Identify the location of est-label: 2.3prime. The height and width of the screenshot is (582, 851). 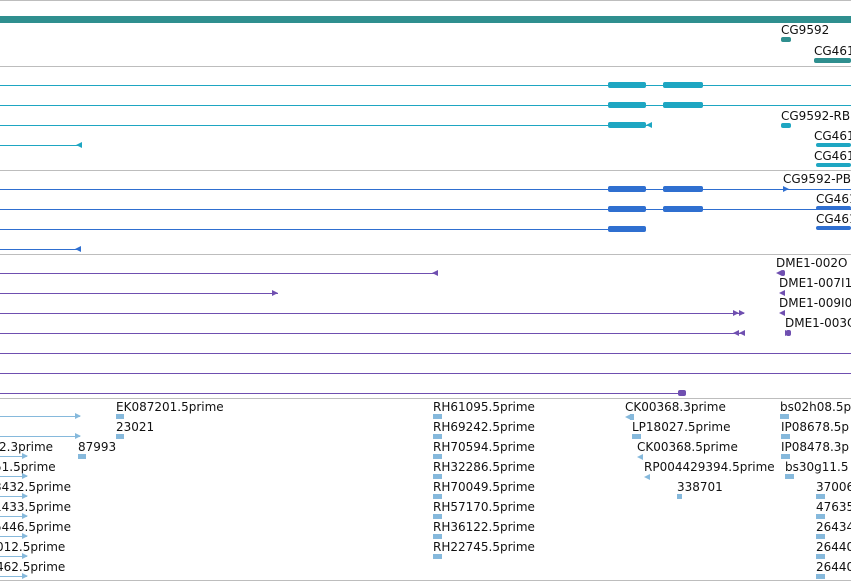
(27, 447).